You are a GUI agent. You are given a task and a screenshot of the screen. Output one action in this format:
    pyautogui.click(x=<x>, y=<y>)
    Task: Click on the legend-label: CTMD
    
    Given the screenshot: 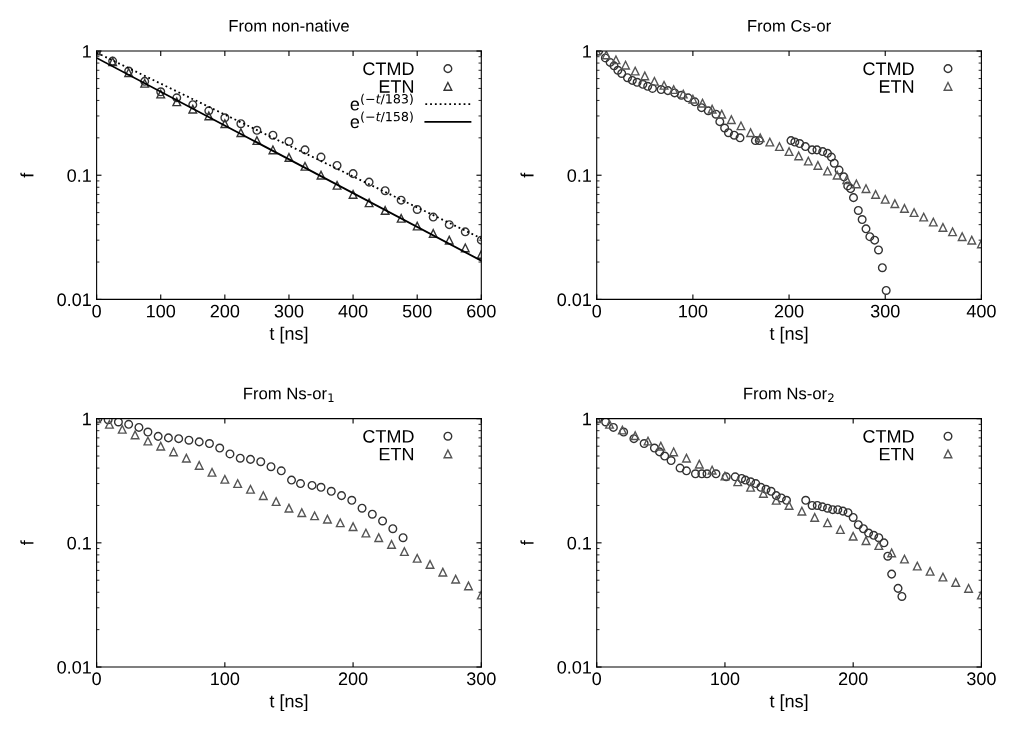 What is the action you would take?
    pyautogui.click(x=888, y=436)
    